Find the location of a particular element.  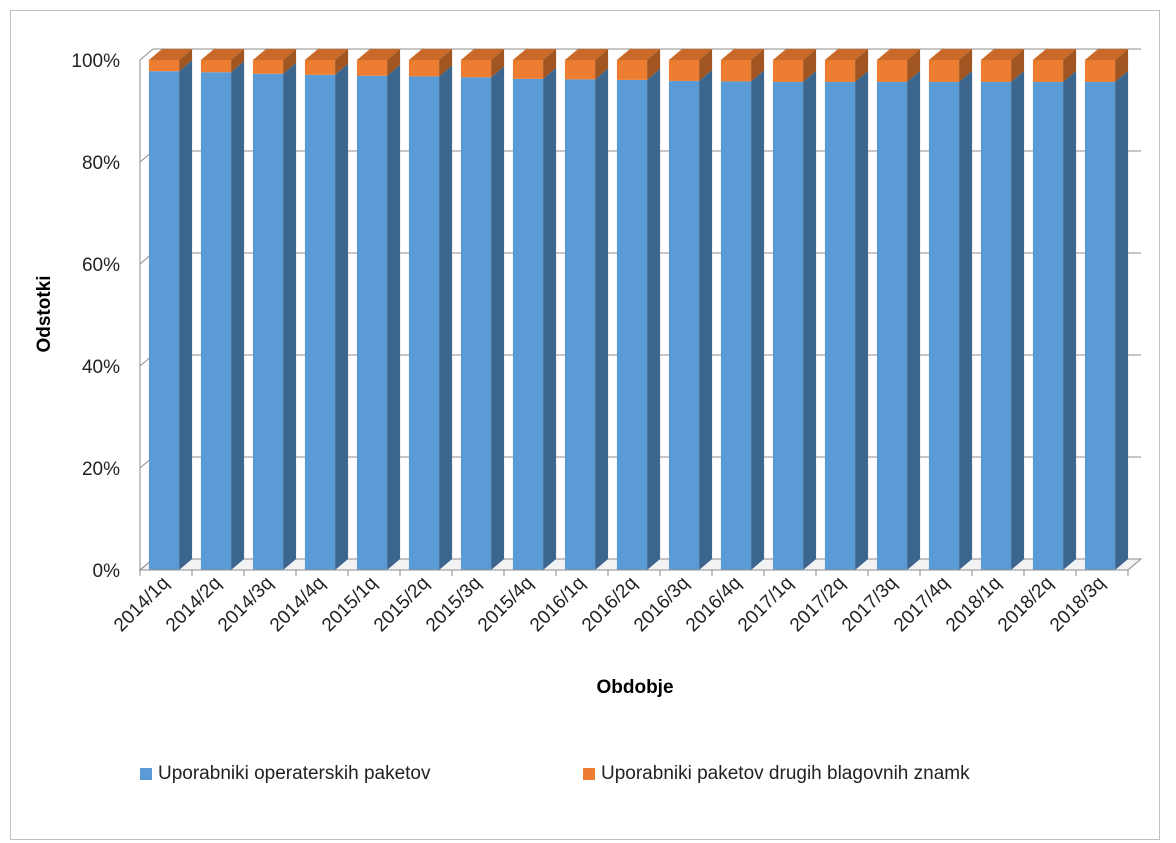

legend-swatch-operator is located at coordinates (146, 774).